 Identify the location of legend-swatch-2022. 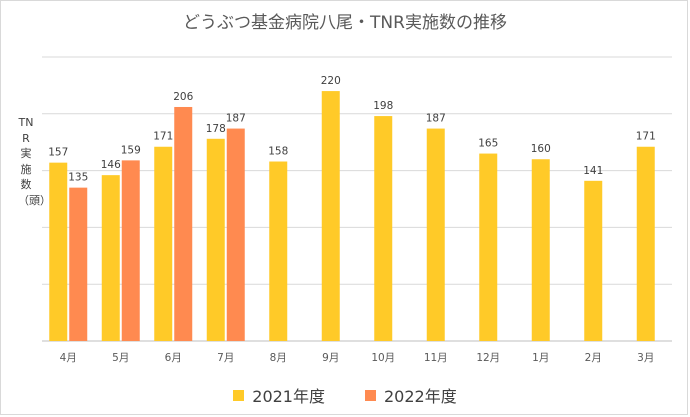
(370, 395).